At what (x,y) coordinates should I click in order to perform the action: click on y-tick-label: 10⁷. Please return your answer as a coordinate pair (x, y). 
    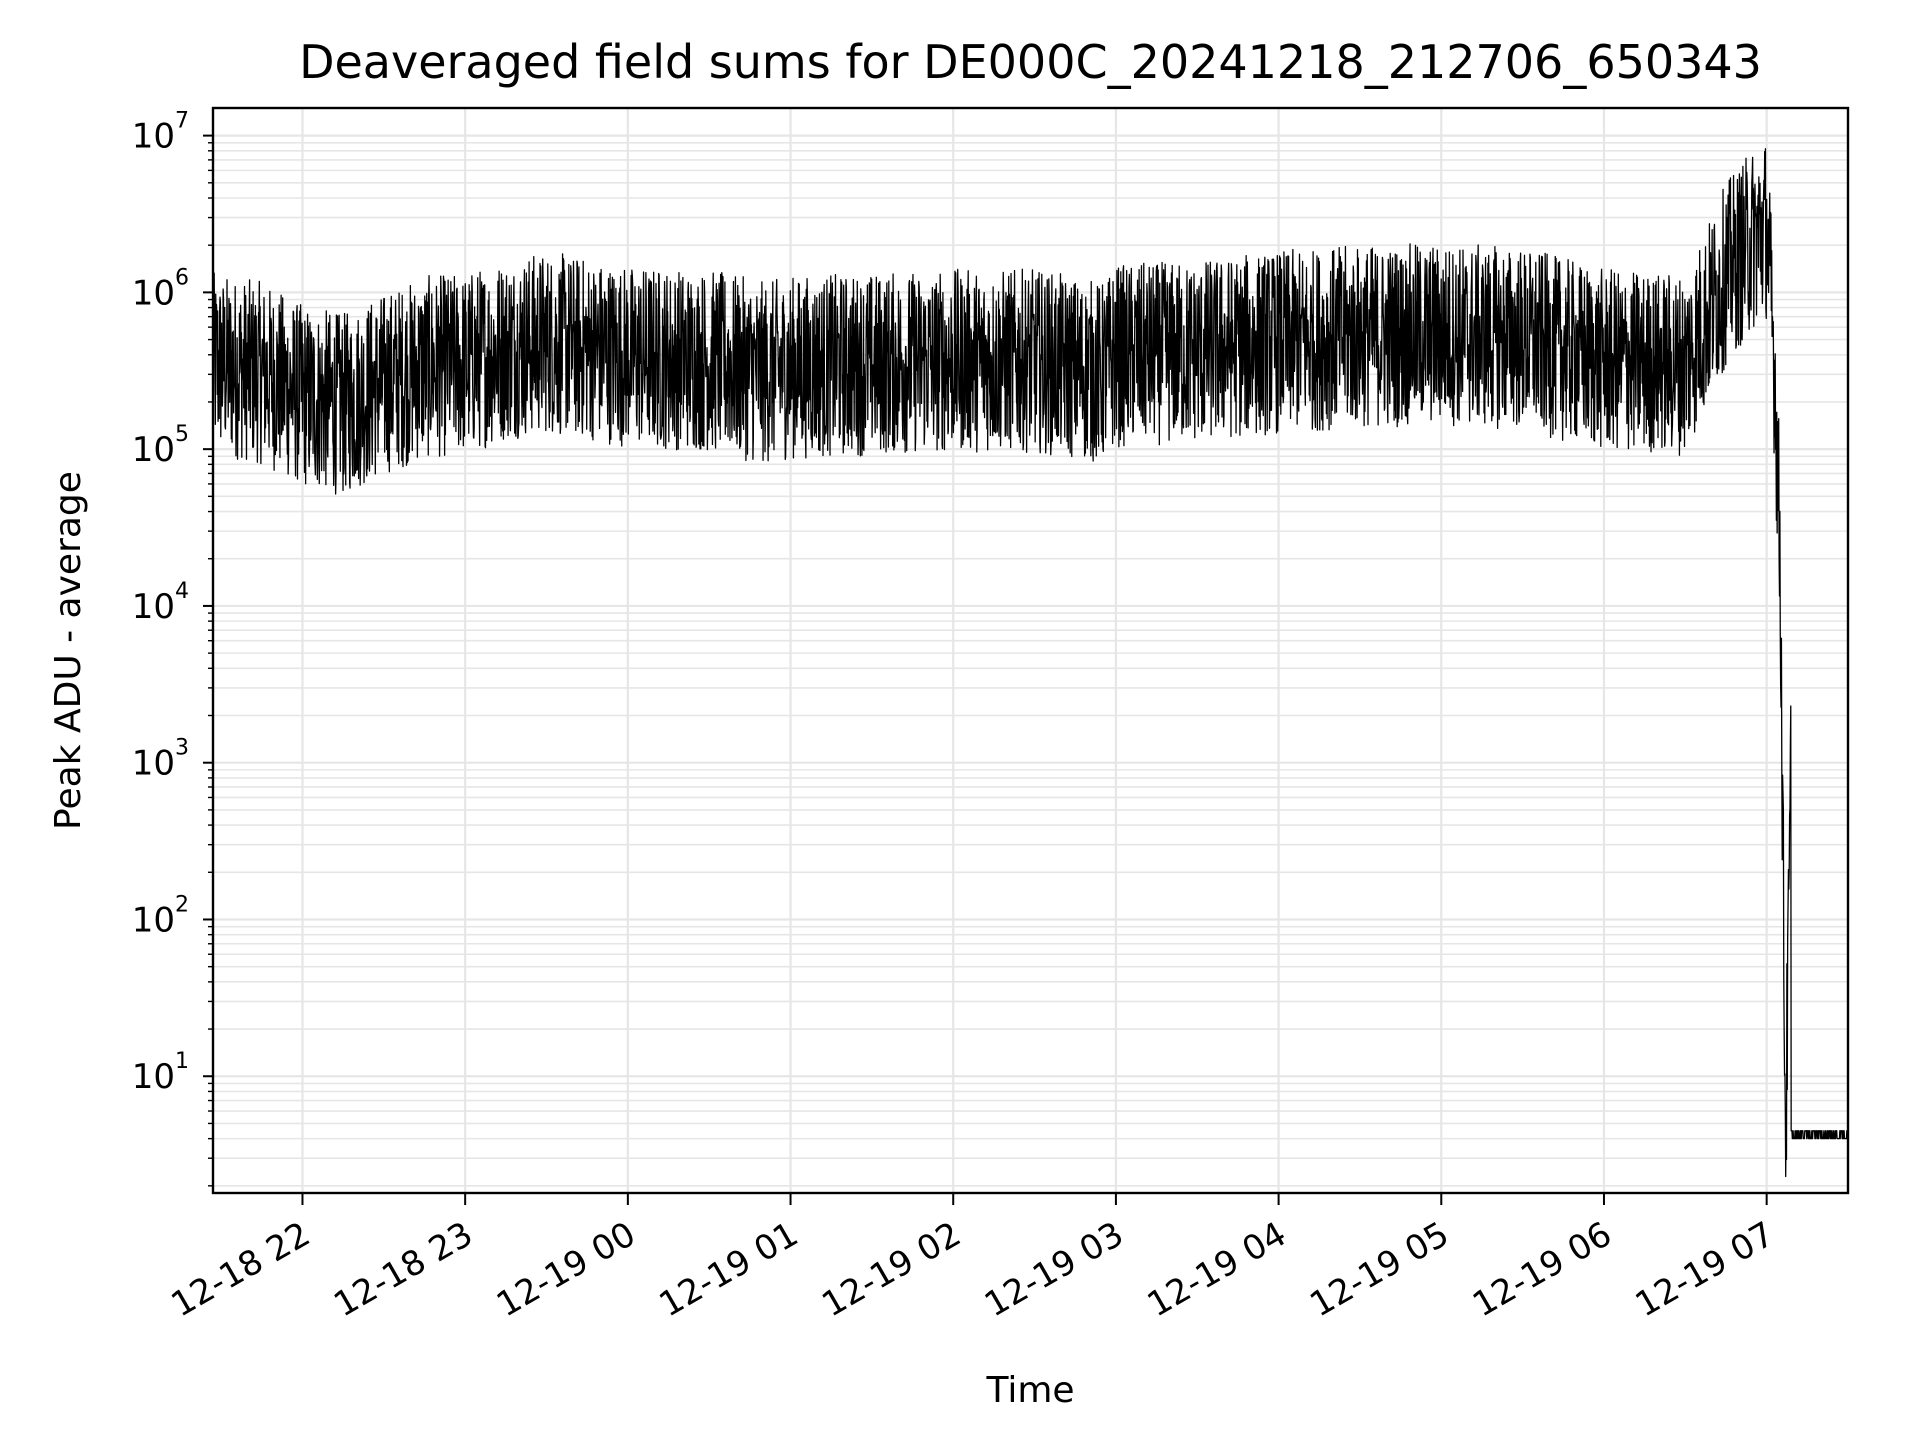
    Looking at the image, I should click on (160, 133).